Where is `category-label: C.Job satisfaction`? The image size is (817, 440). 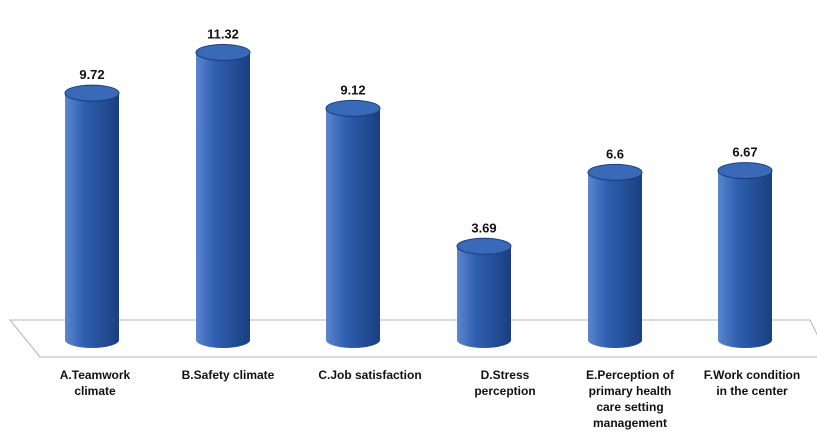
category-label: C.Job satisfaction is located at coordinates (370, 375).